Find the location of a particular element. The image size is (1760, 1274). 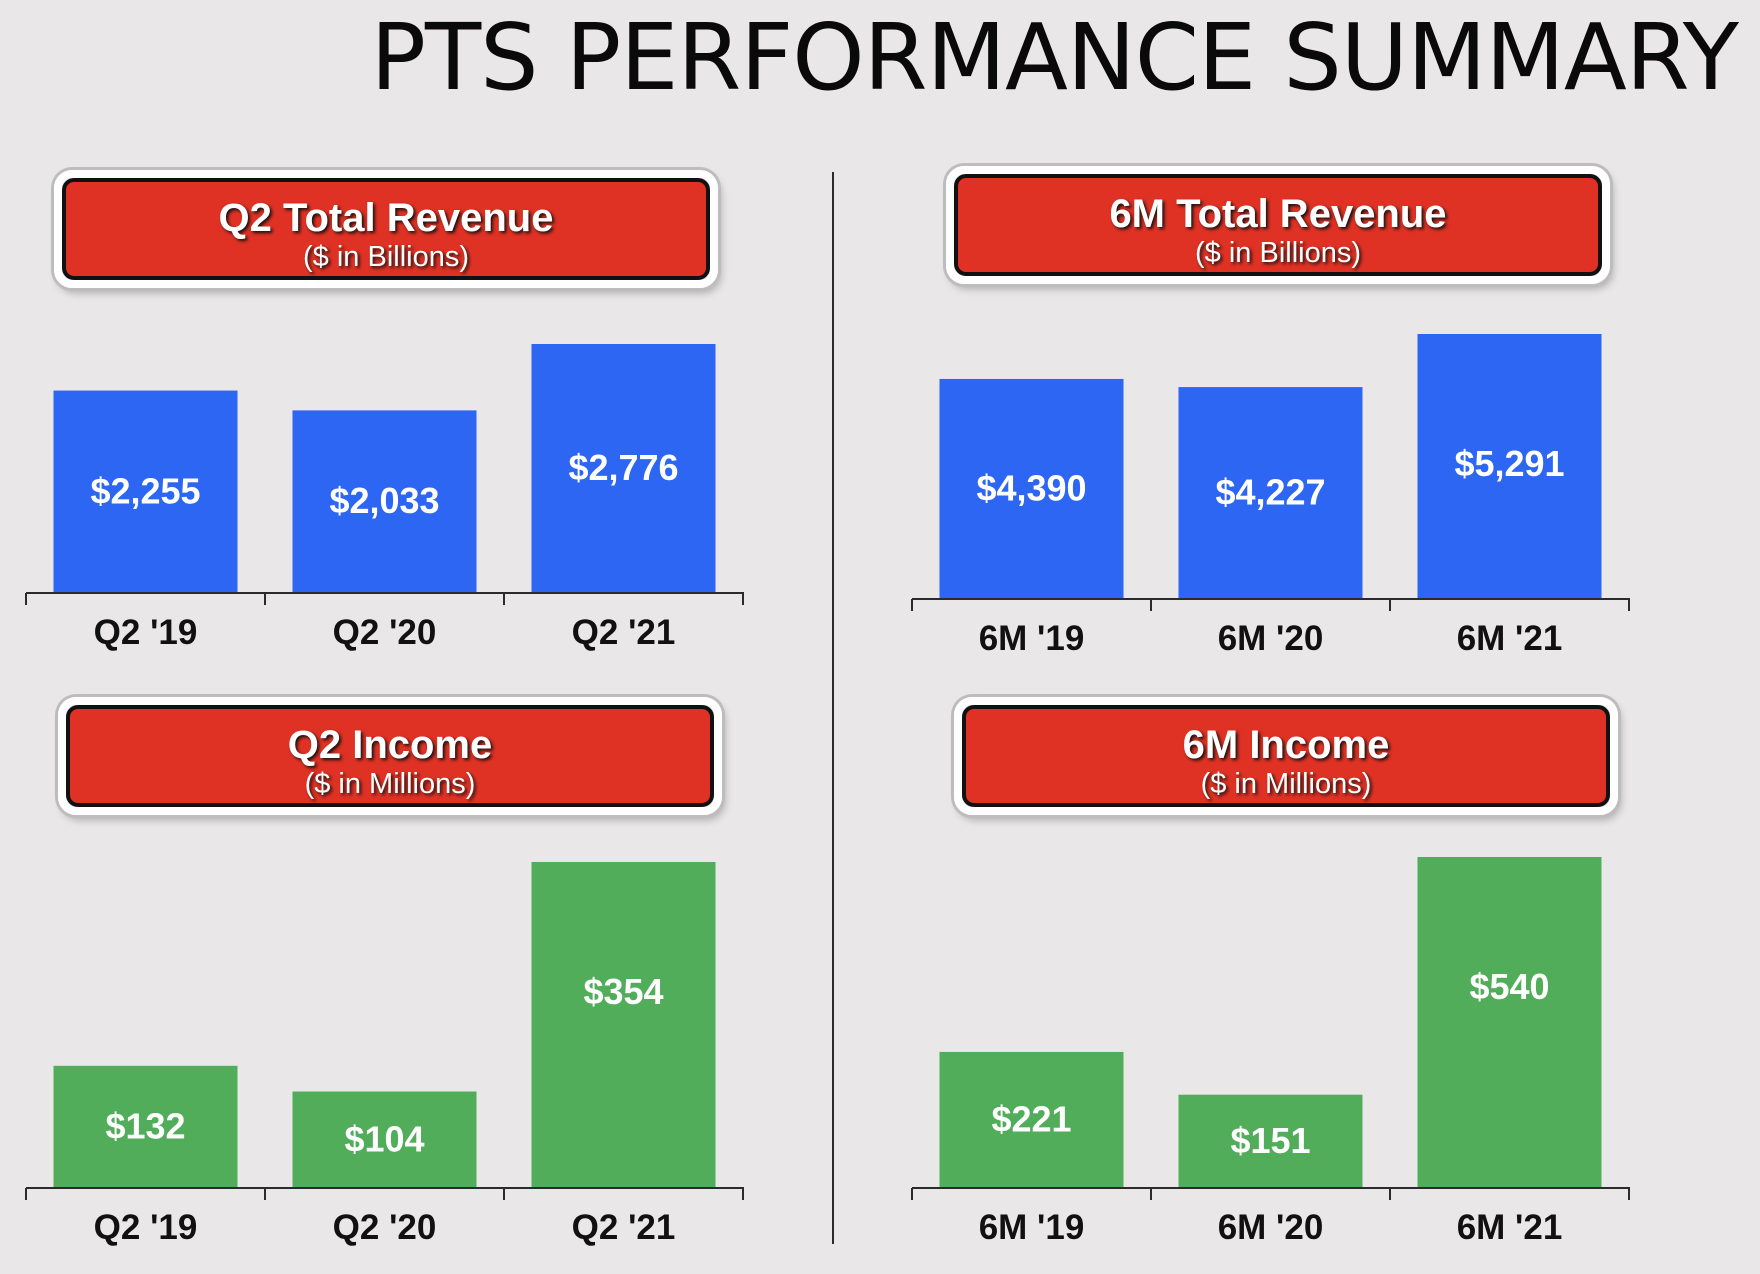

chart-banner-inner: Q2 Total Revenue ($ in Billions) is located at coordinates (386, 229).